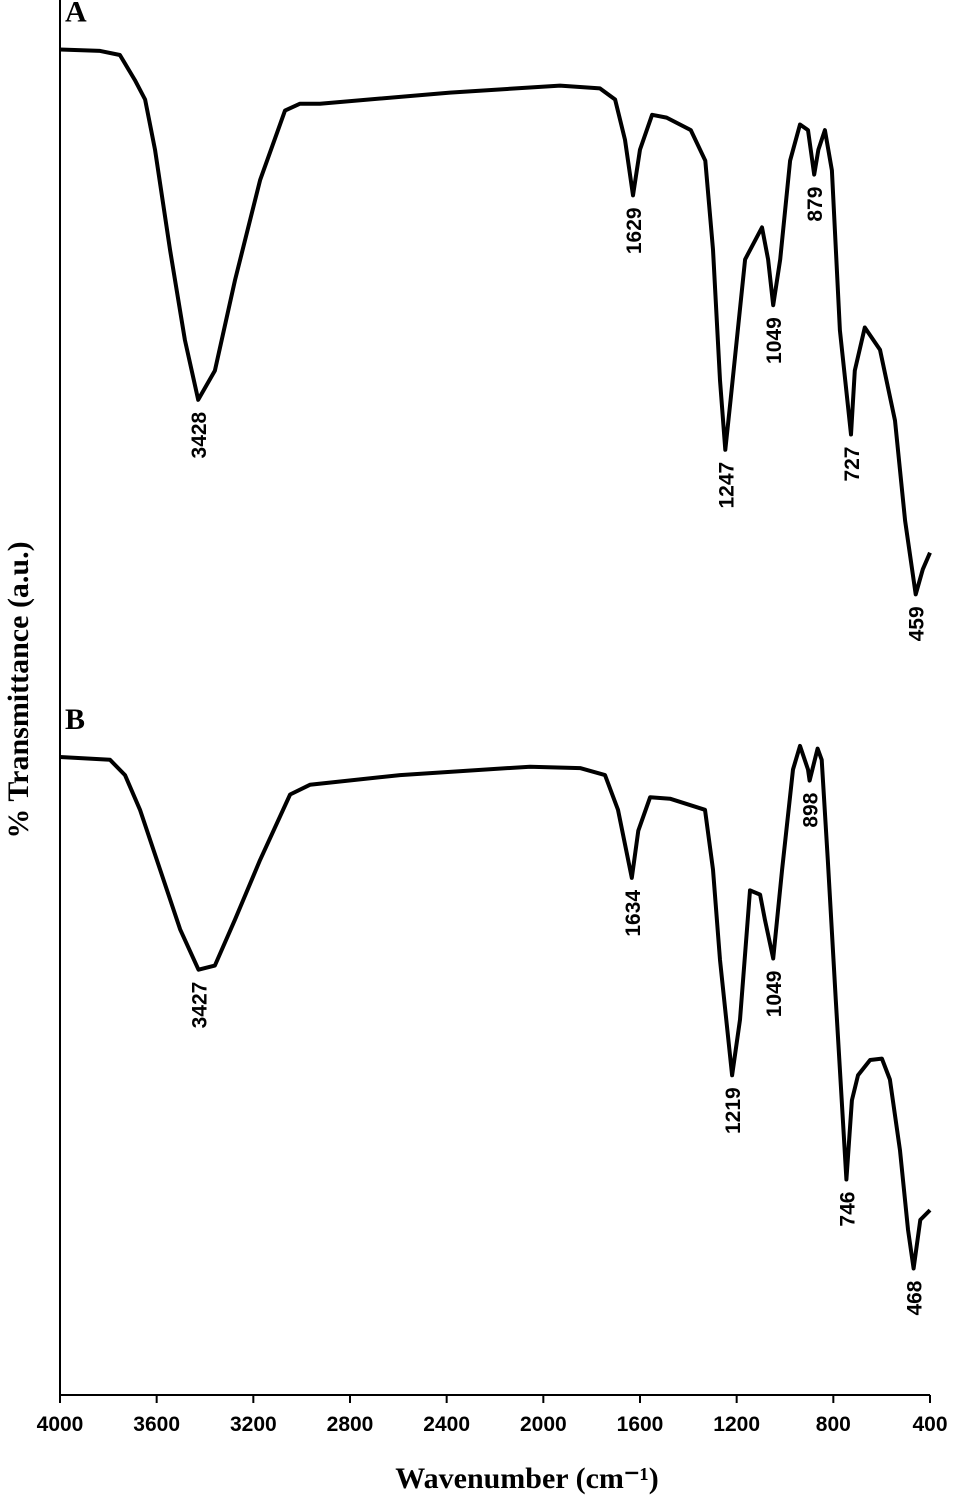 The width and height of the screenshot is (969, 1508). Describe the element at coordinates (640, 1424) in the screenshot. I see `x-tick-label: 1600` at that location.